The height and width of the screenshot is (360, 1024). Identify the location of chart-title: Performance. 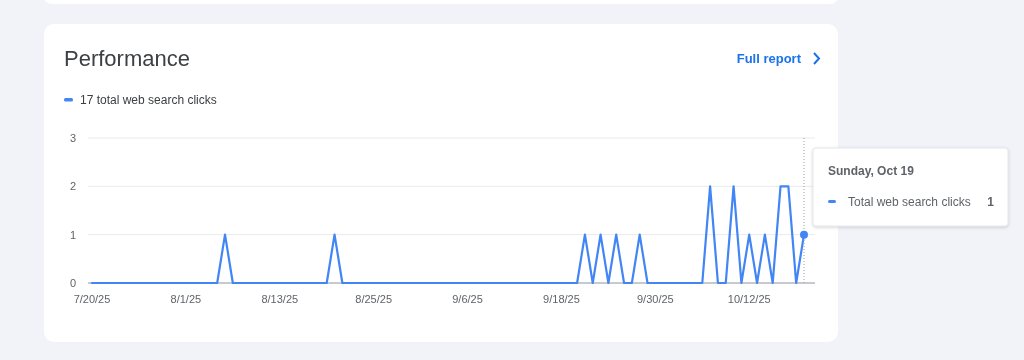
(127, 58).